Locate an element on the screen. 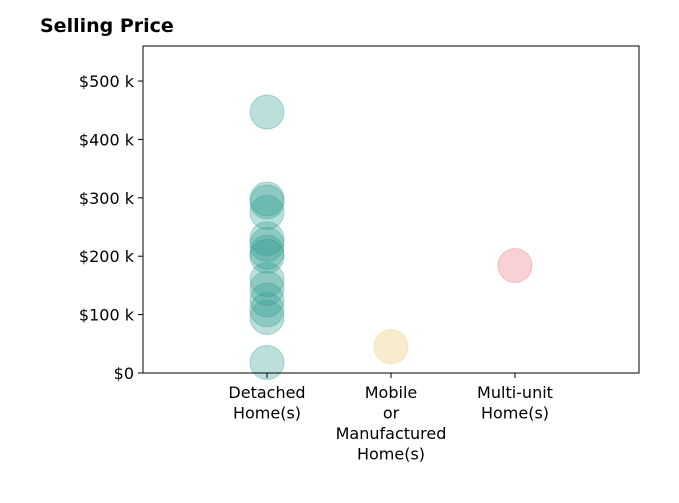  y-tick-label: $300 k is located at coordinates (107, 198).